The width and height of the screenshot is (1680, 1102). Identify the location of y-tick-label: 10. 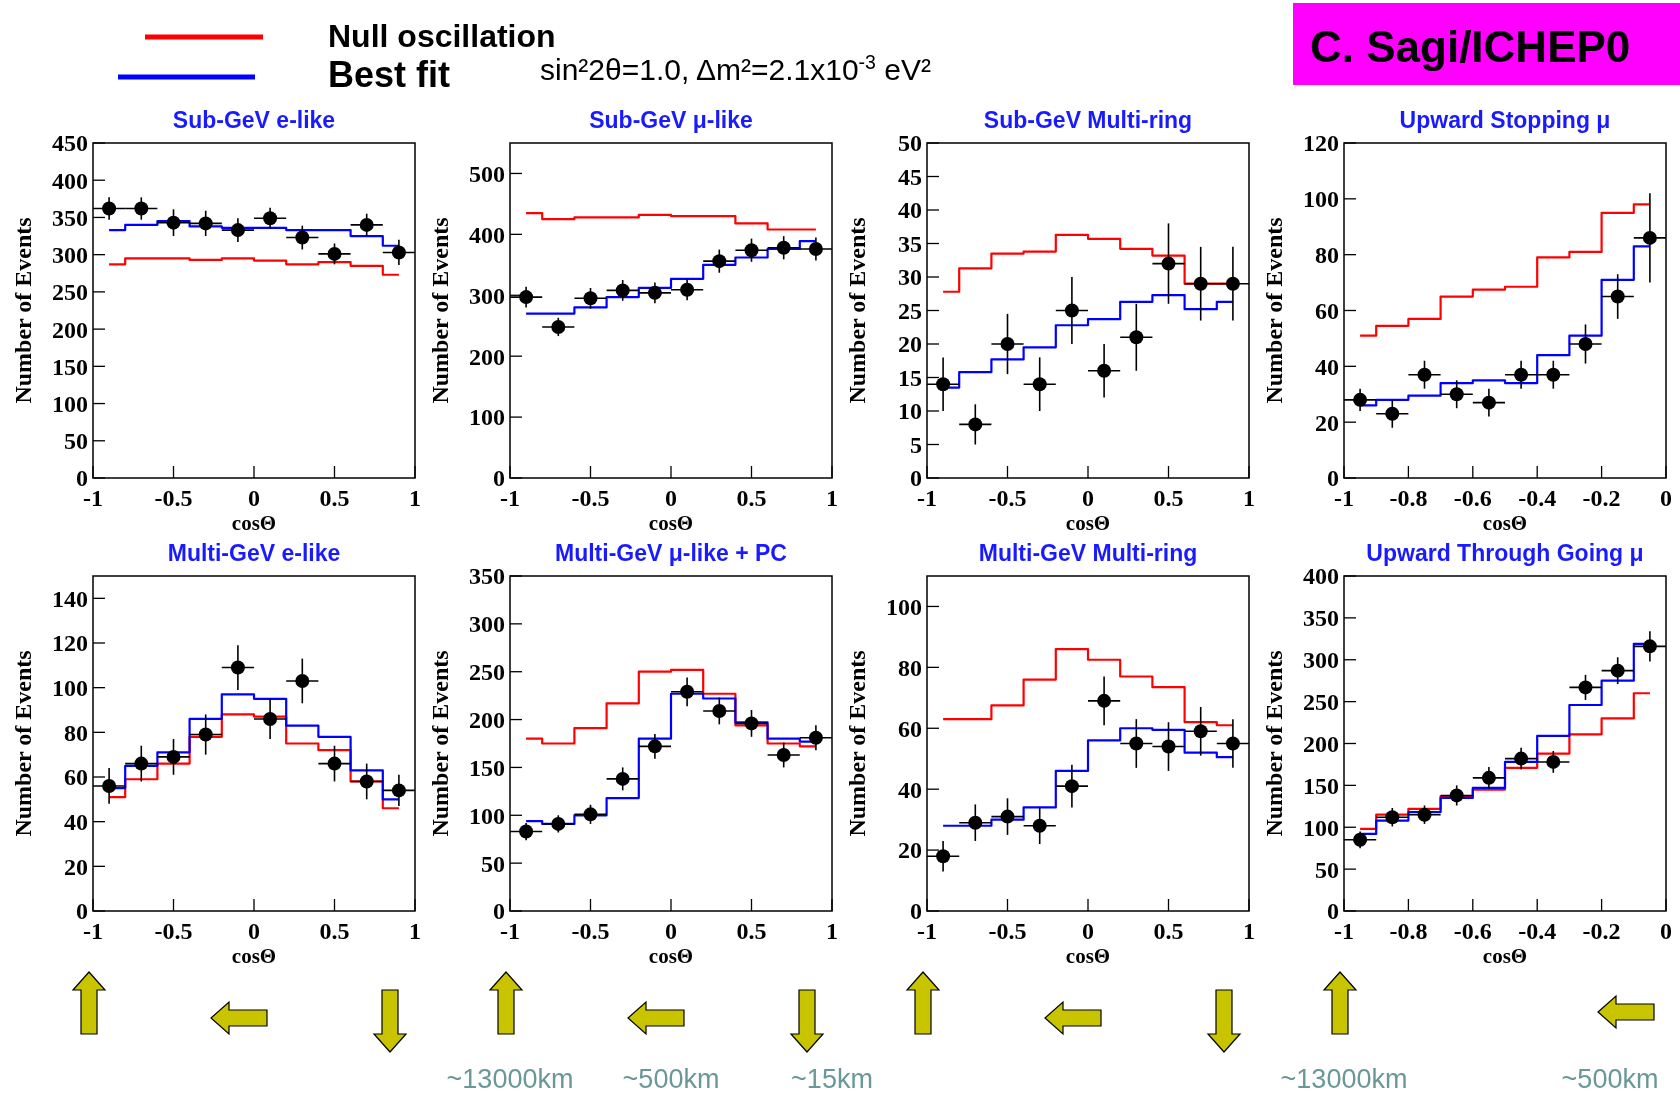
(910, 411).